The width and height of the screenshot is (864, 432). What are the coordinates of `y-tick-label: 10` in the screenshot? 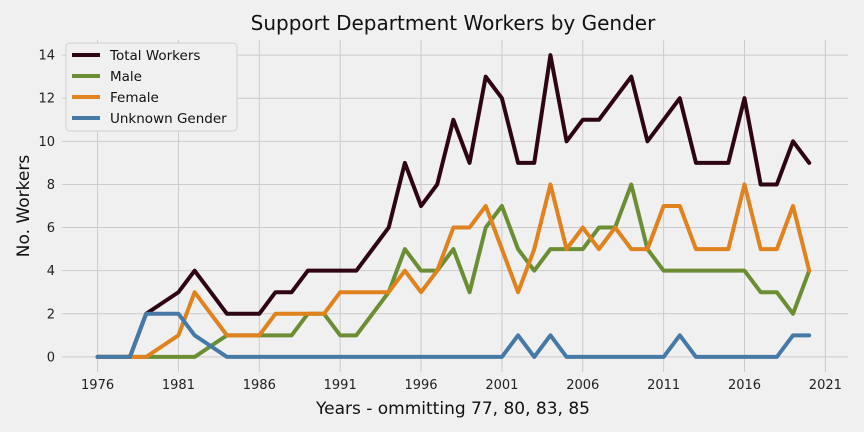 It's located at (46, 142).